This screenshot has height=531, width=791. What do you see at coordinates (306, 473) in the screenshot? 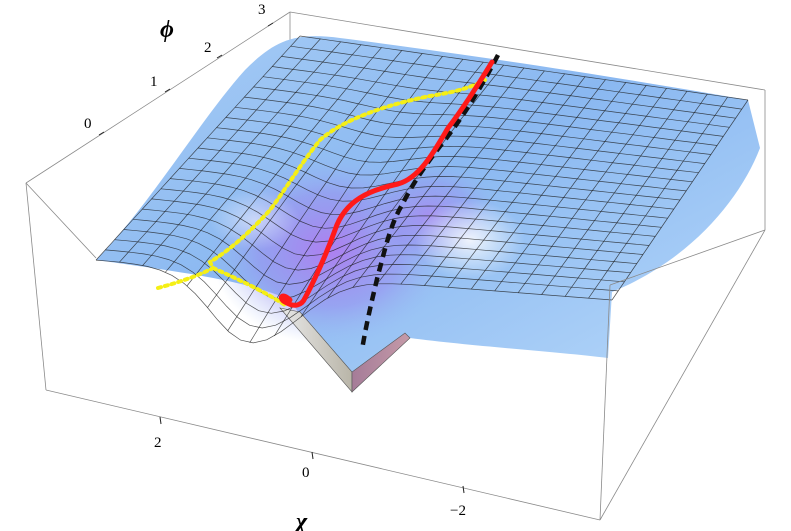
I see `chi-tick-label: 0` at bounding box center [306, 473].